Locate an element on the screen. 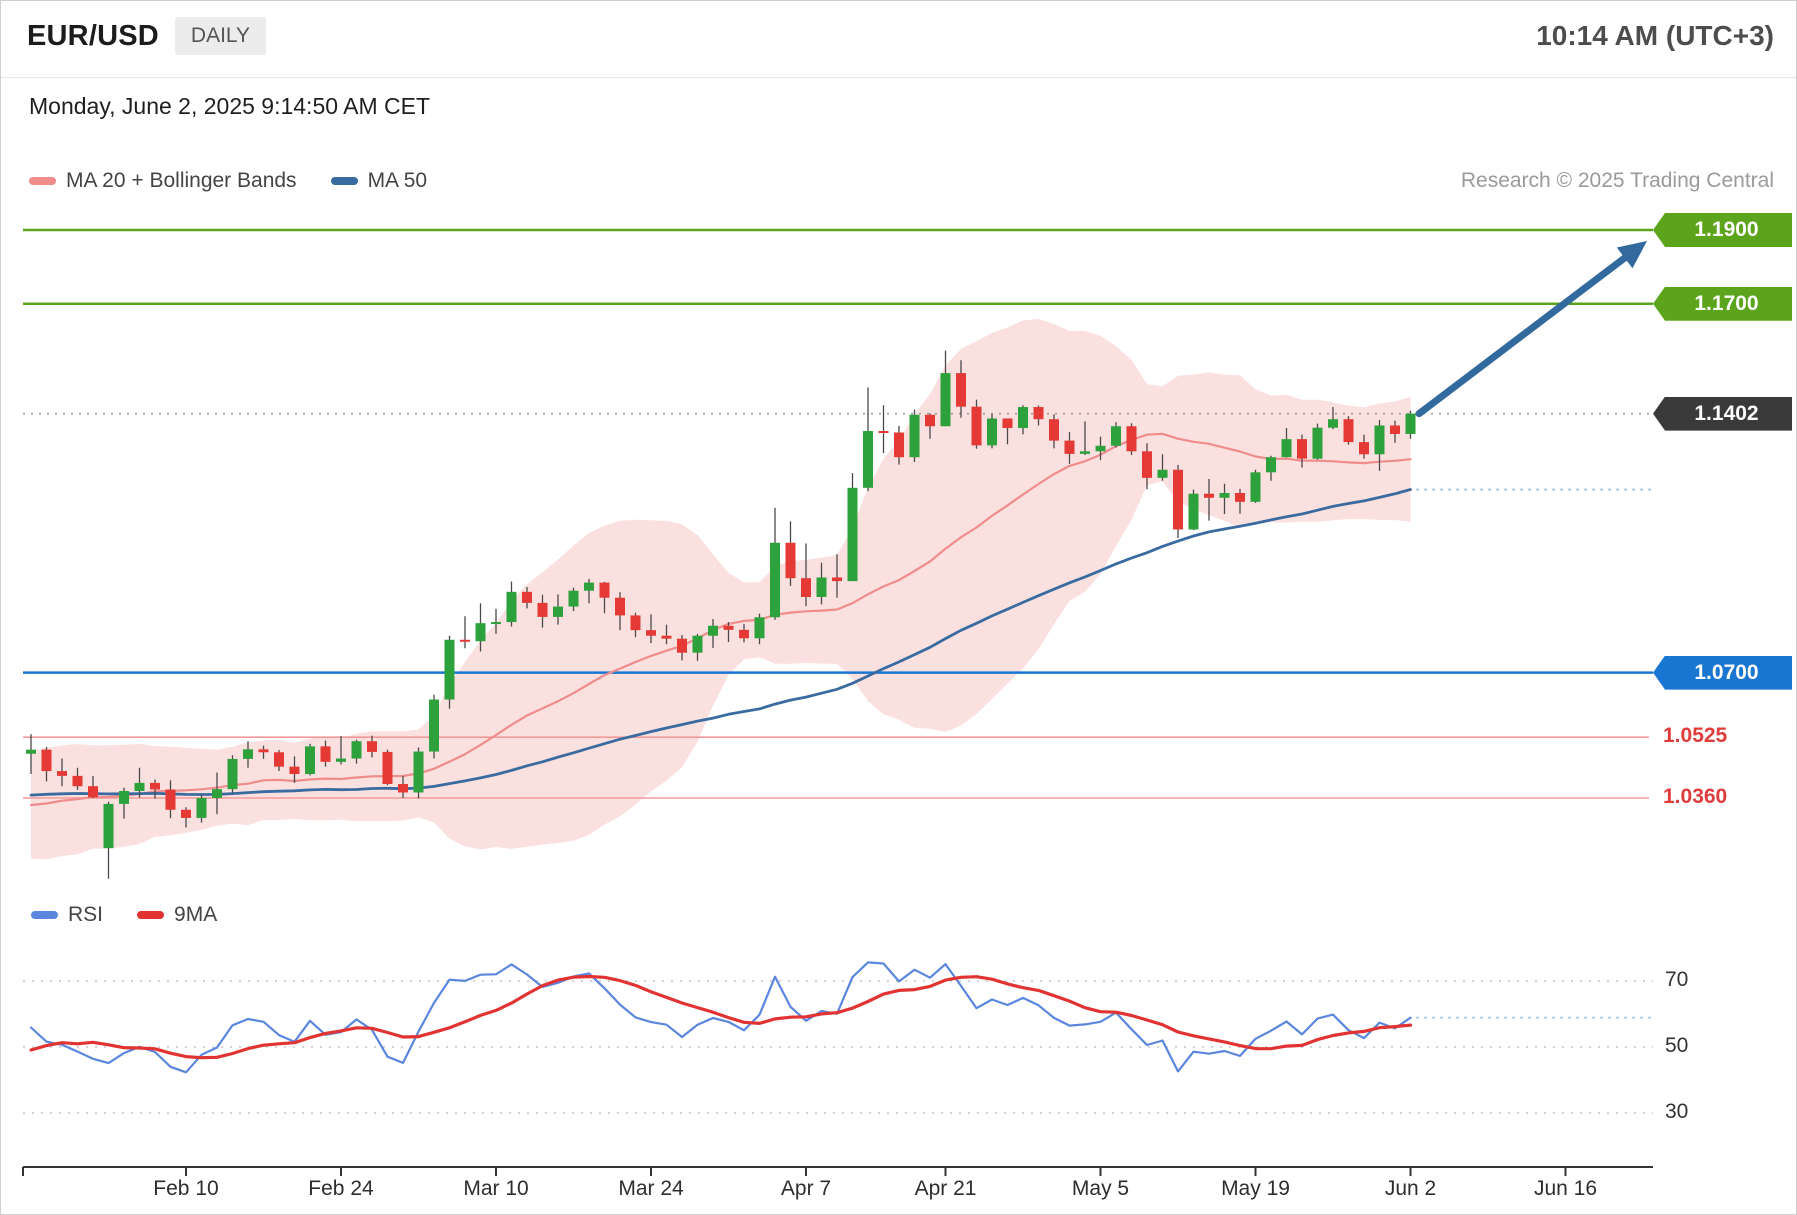 This screenshot has height=1215, width=1797. x-axis-label: Feb 10 is located at coordinates (186, 1188).